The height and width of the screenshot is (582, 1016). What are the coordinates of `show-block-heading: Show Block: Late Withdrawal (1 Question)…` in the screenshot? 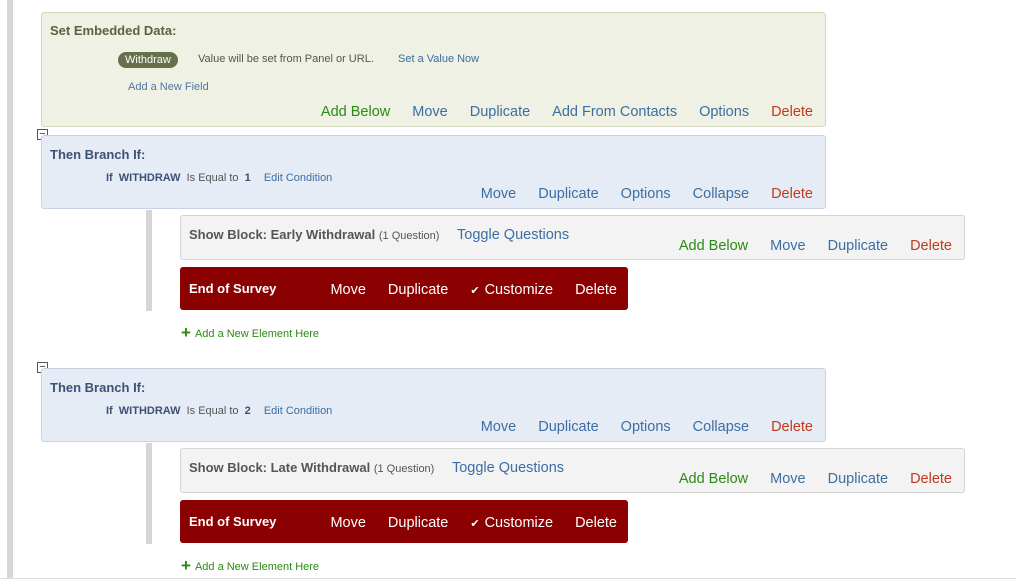 It's located at (376, 468).